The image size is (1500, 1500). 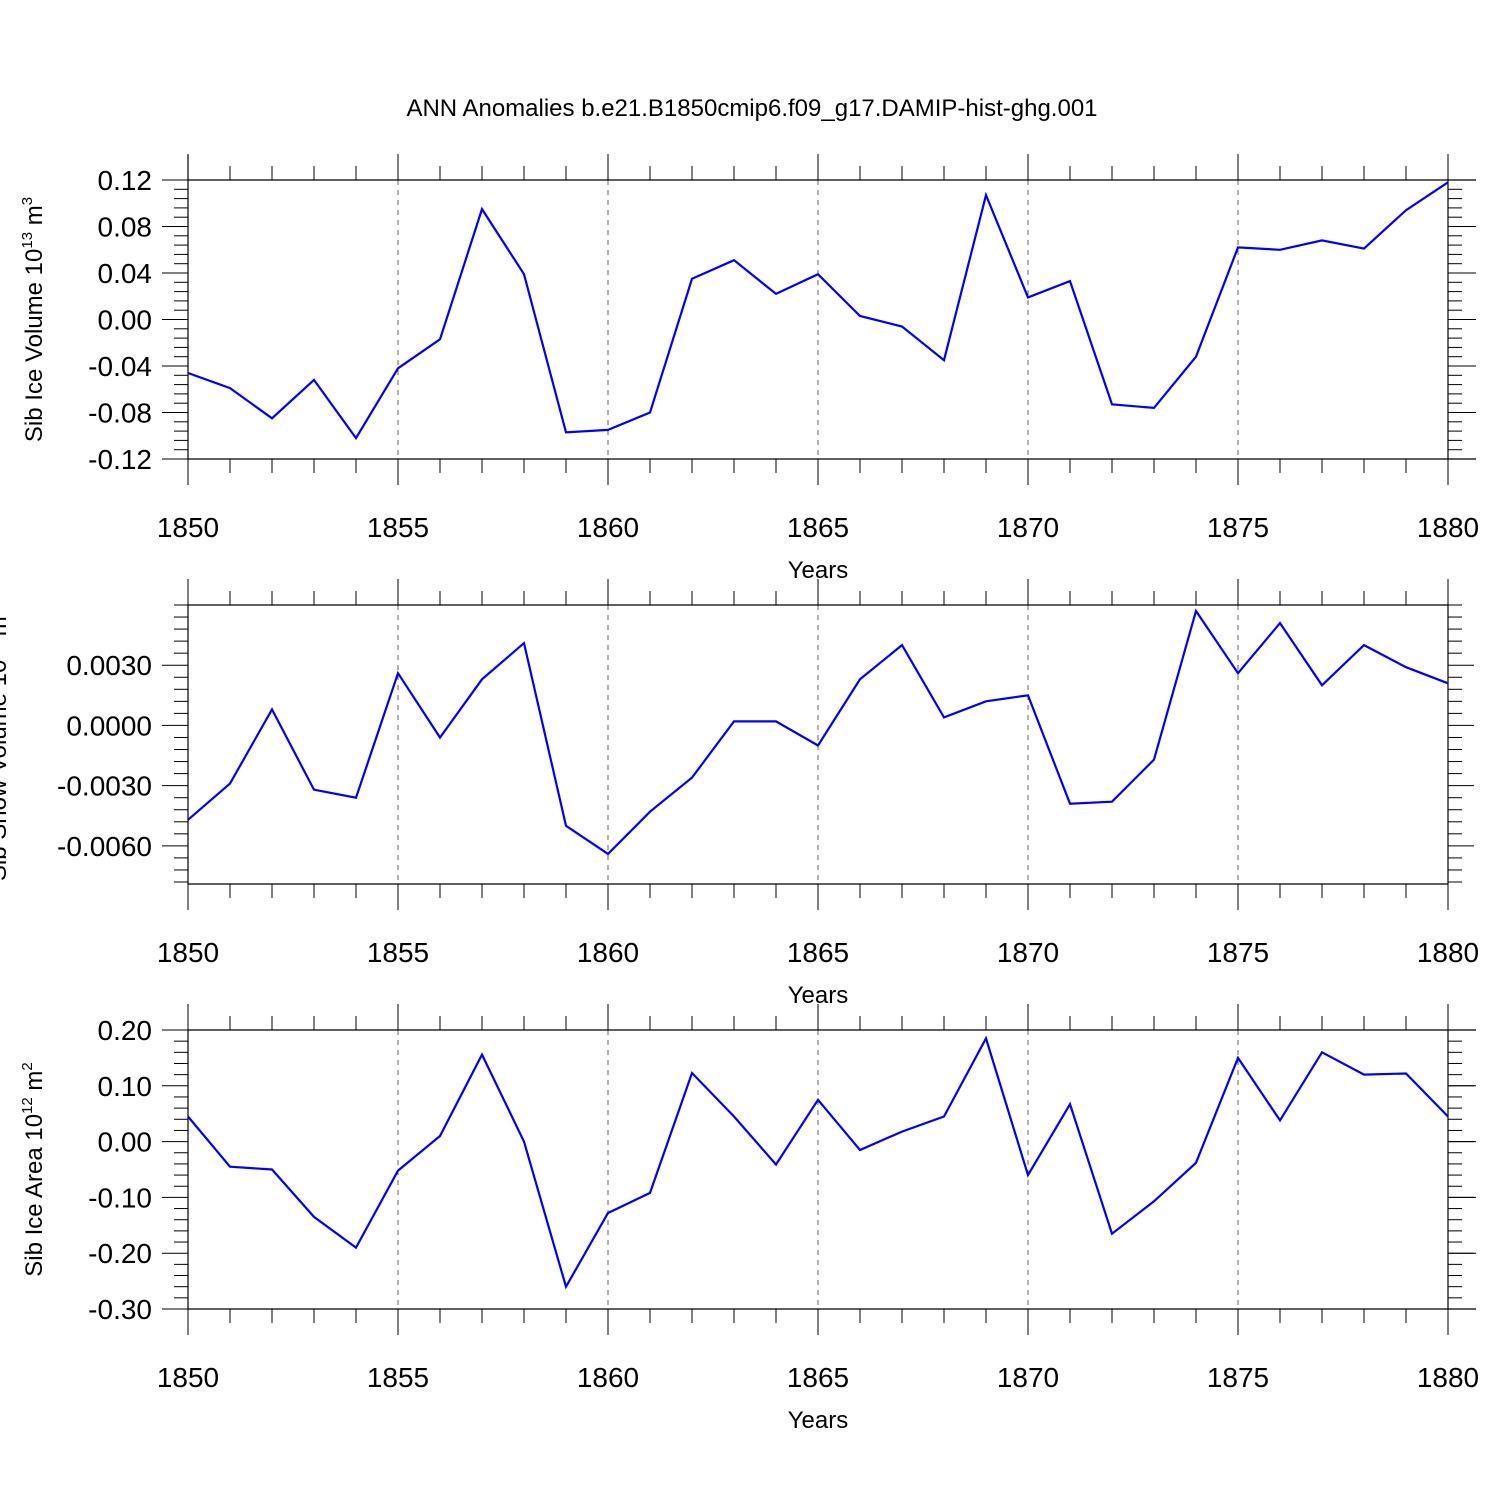 What do you see at coordinates (109, 725) in the screenshot?
I see `y-tick-label: 0.0000` at bounding box center [109, 725].